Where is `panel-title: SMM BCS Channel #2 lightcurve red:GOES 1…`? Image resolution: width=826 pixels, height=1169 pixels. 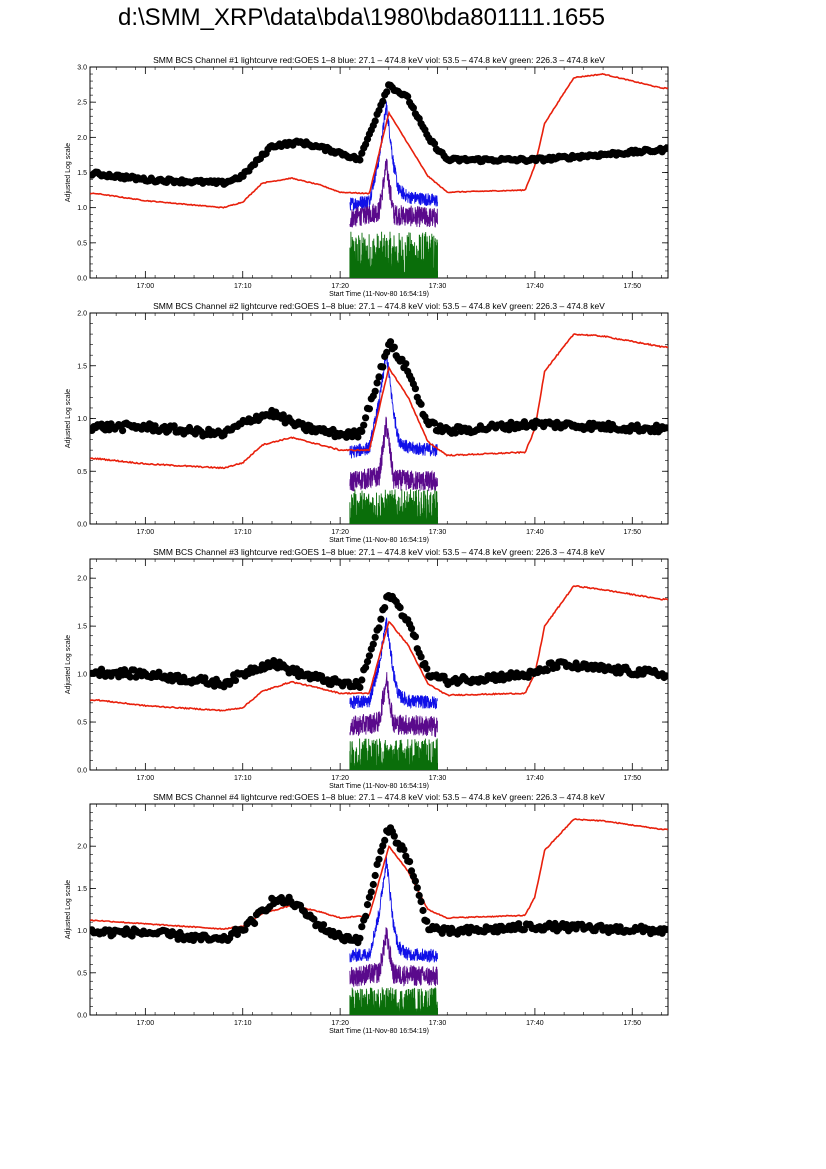 panel-title: SMM BCS Channel #2 lightcurve red:GOES 1… is located at coordinates (379, 306).